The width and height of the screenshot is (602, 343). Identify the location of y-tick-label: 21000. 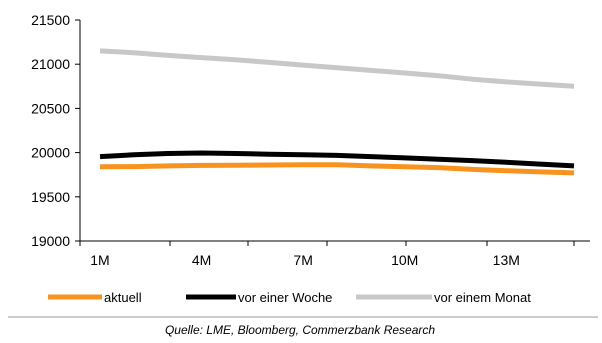
(50, 64).